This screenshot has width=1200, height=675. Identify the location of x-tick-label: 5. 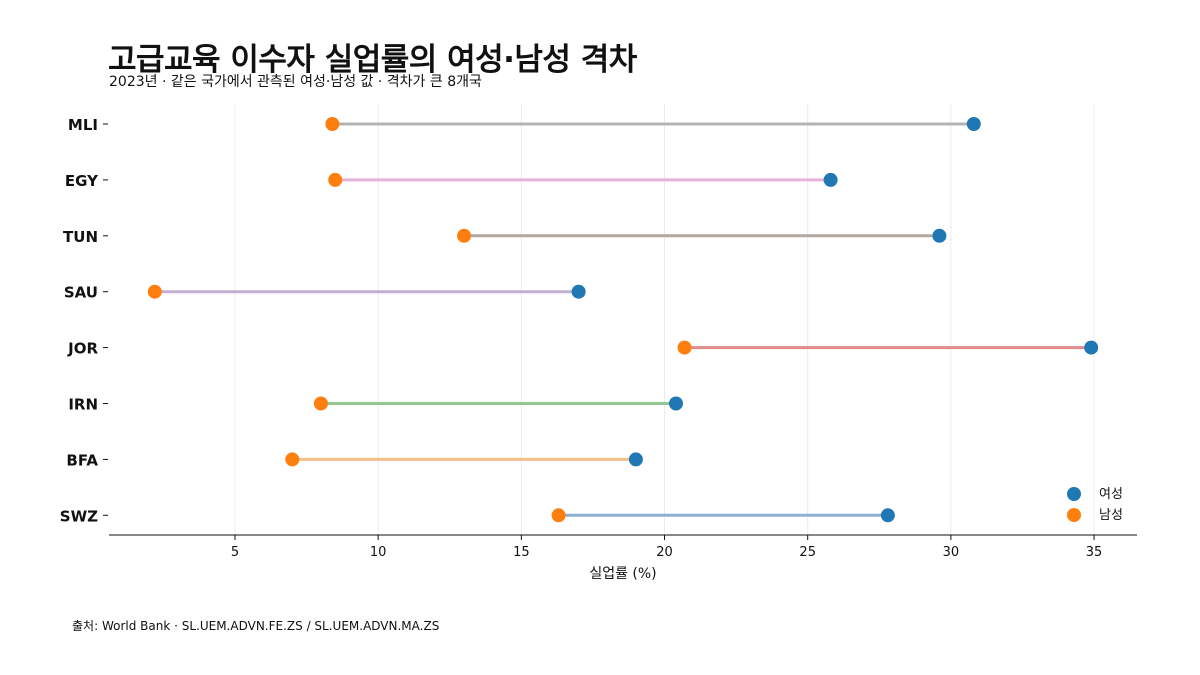
(235, 552).